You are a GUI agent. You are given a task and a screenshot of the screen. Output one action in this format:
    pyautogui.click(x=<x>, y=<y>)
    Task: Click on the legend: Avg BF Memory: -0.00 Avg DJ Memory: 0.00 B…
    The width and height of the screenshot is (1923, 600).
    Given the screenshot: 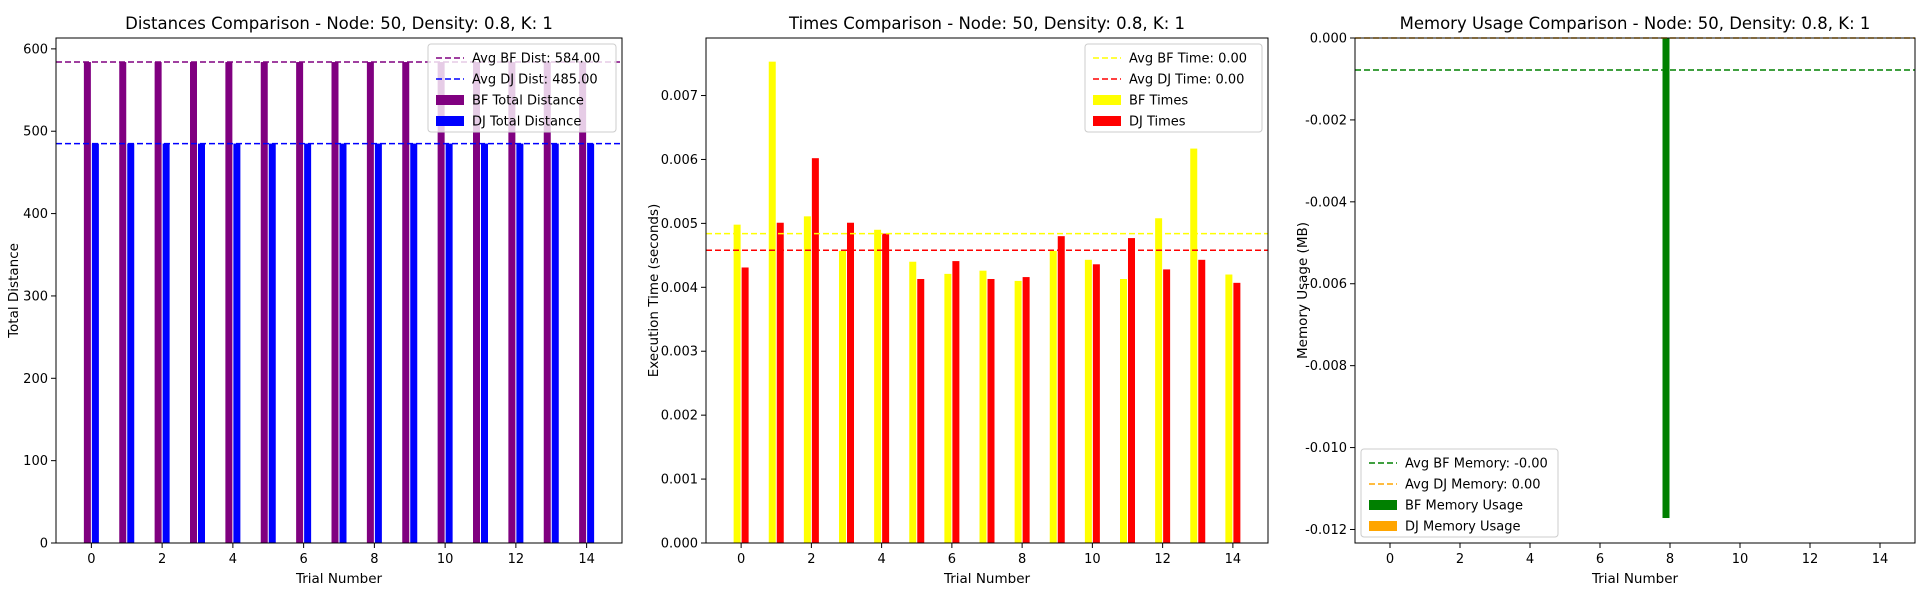 What is the action you would take?
    pyautogui.click(x=1459, y=493)
    